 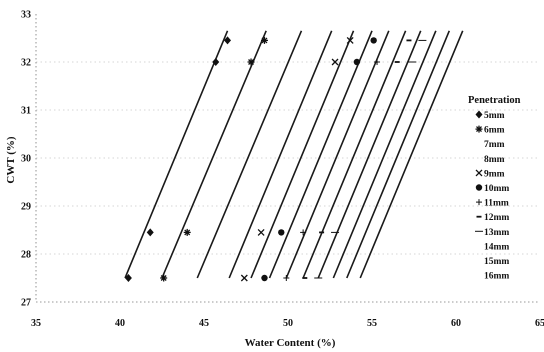 I want to click on fit-line-11mm, so click(x=337, y=154).